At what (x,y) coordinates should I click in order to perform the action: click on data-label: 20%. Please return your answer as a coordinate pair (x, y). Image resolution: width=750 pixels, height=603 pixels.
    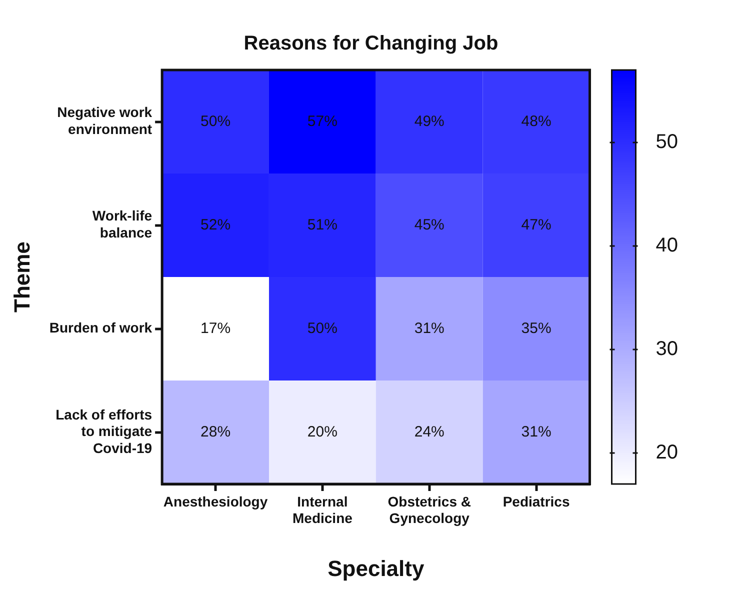
    Looking at the image, I should click on (322, 431).